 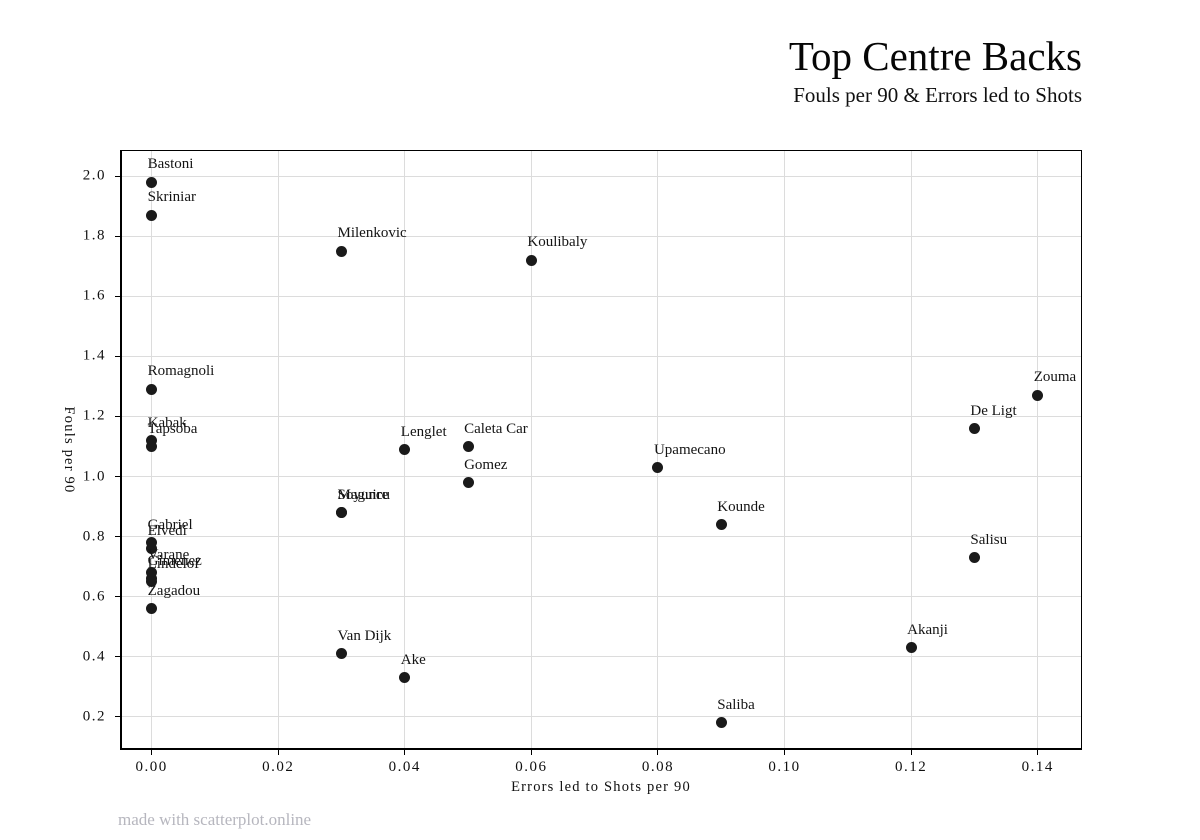 I want to click on y-tick-label: 1.8, so click(x=94, y=235).